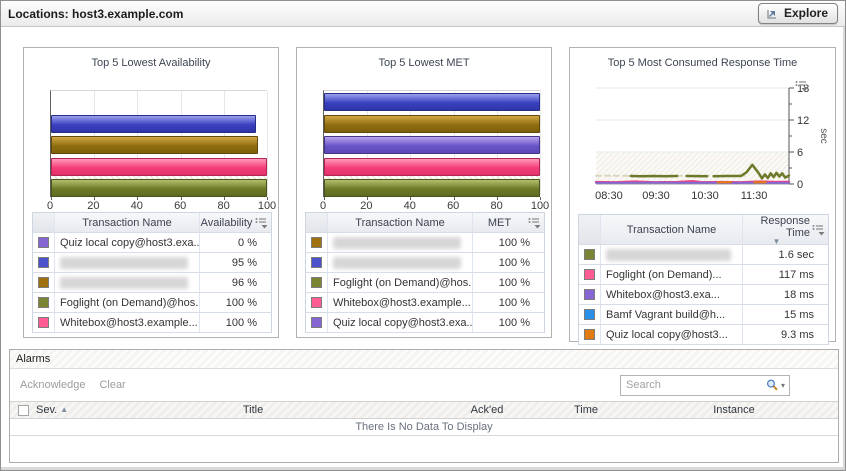 The height and width of the screenshot is (471, 846). I want to click on table-row: Quiz local copy@host3.exa... 100 %, so click(425, 323).